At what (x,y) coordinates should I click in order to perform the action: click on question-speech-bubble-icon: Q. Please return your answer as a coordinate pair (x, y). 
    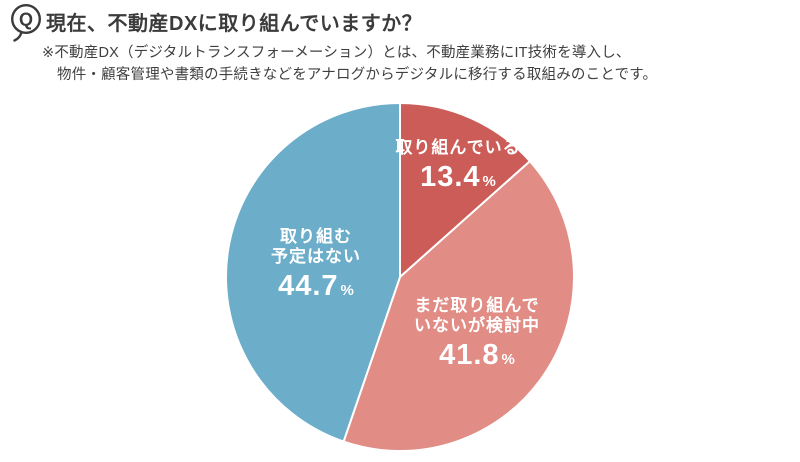
    Looking at the image, I should click on (26, 22).